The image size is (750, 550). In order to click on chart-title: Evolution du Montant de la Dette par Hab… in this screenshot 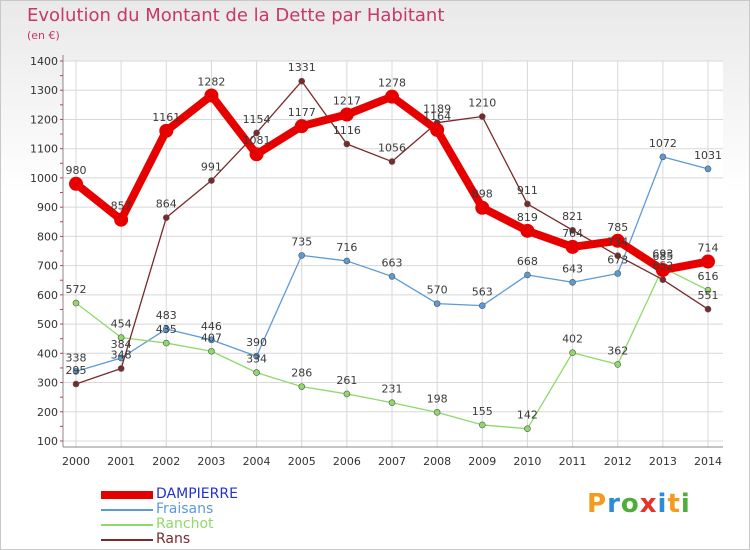, I will do `click(236, 15)`.